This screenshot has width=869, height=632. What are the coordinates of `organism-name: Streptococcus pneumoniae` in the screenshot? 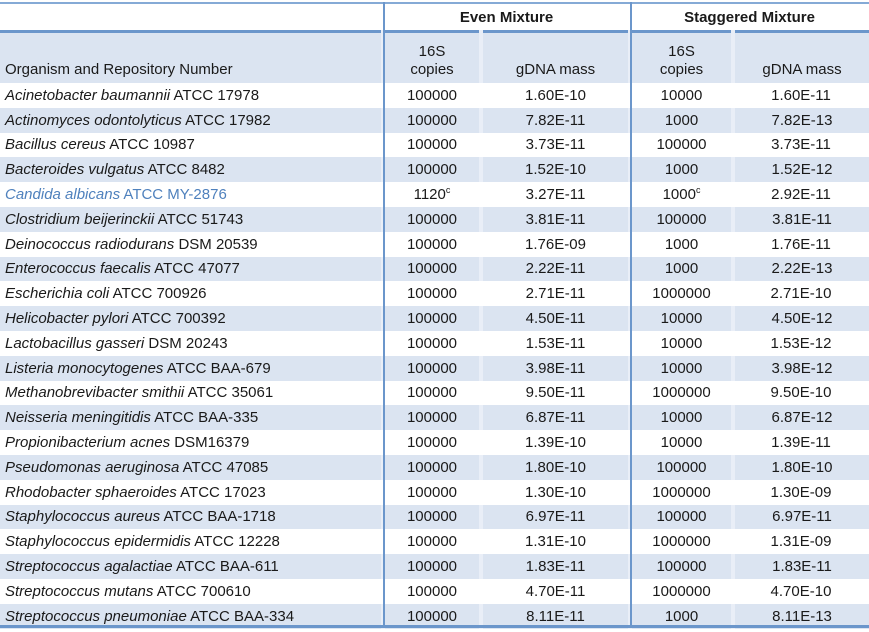 It's located at (96, 616).